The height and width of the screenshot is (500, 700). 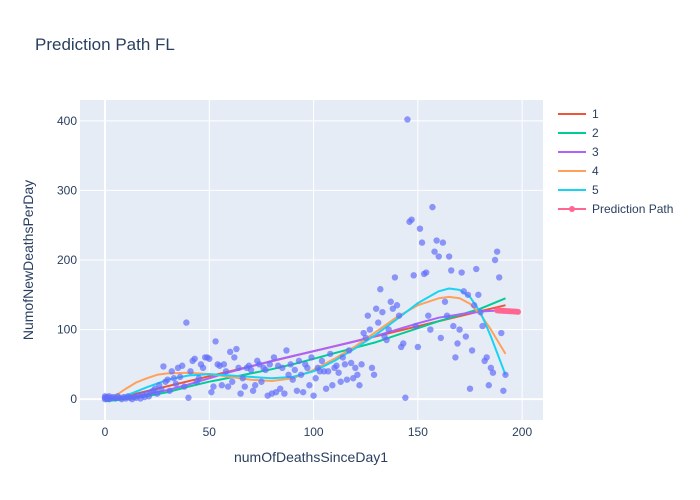 I want to click on legend-item-4: 4, so click(x=578, y=171).